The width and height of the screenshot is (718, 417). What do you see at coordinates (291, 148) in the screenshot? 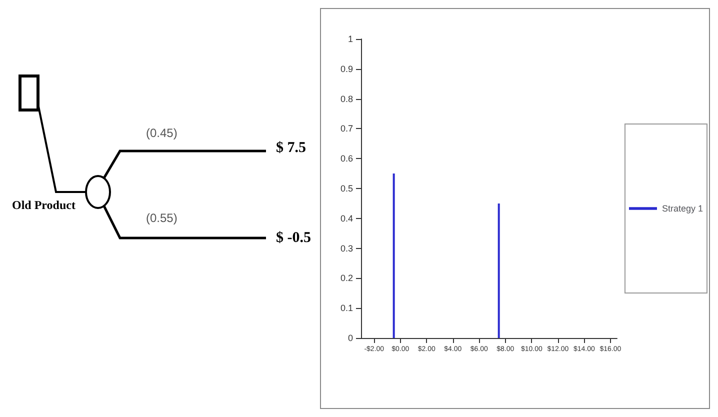
I see `text: $ 7.5` at bounding box center [291, 148].